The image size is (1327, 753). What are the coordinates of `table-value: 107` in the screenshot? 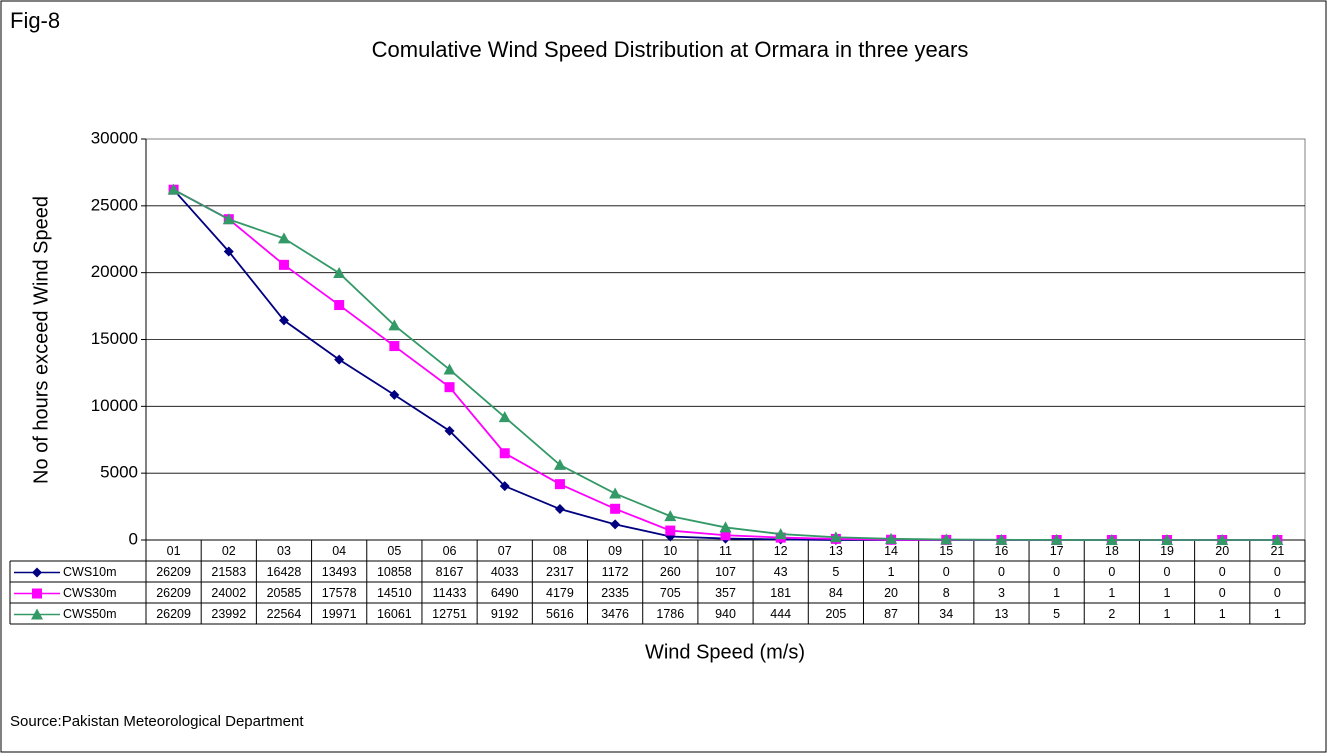 It's located at (725, 572).